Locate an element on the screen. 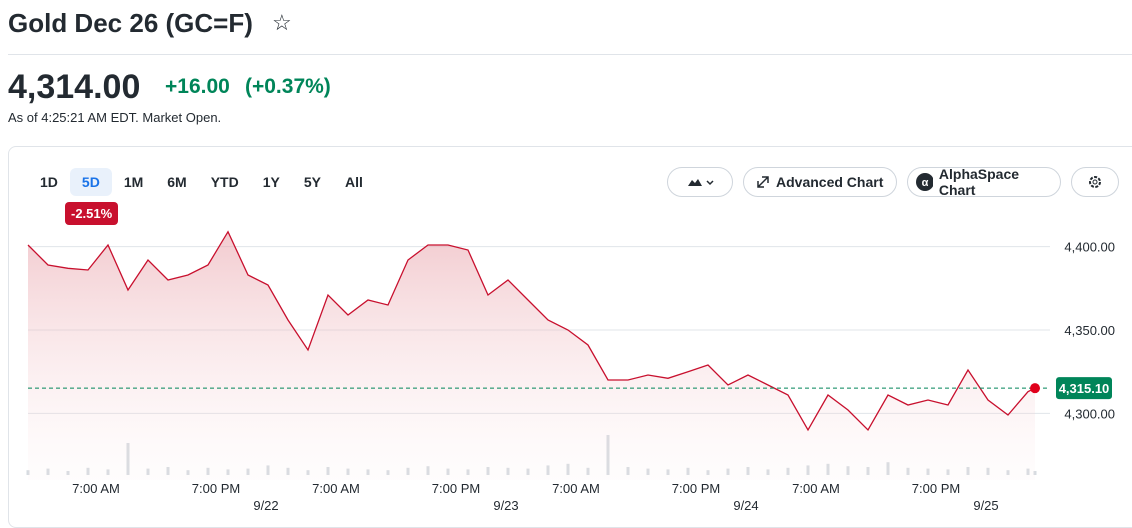 This screenshot has width=1132, height=528. button-label: AlphaSpace Chart is located at coordinates (979, 182).